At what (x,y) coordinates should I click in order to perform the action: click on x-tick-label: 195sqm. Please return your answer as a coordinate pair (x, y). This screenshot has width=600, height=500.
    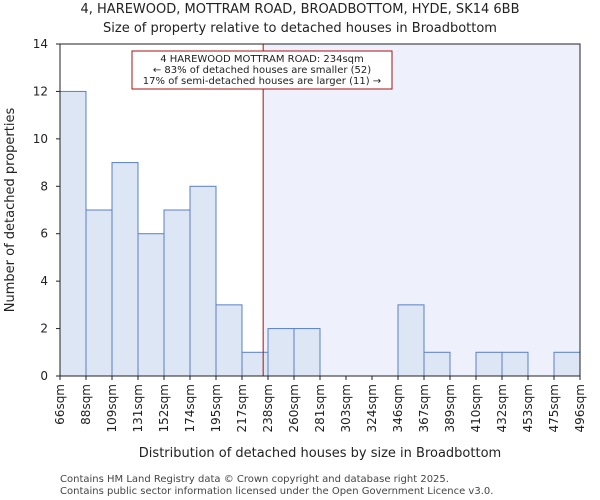
    Looking at the image, I should click on (216, 408).